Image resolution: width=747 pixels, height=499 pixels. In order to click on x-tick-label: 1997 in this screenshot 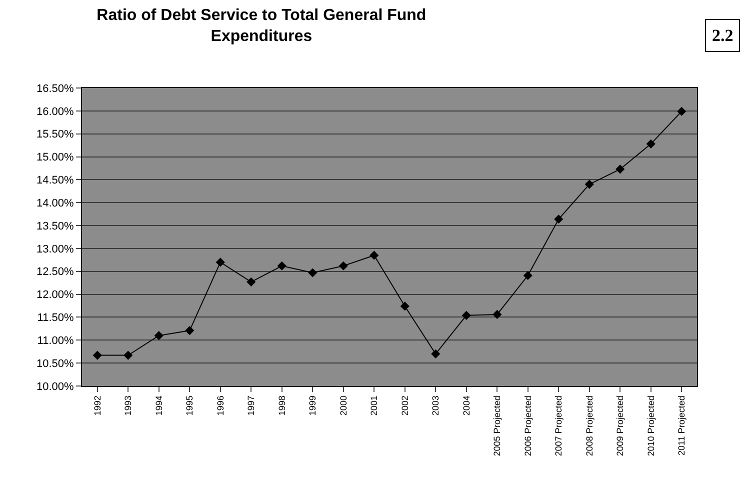, I will do `click(251, 406)`.